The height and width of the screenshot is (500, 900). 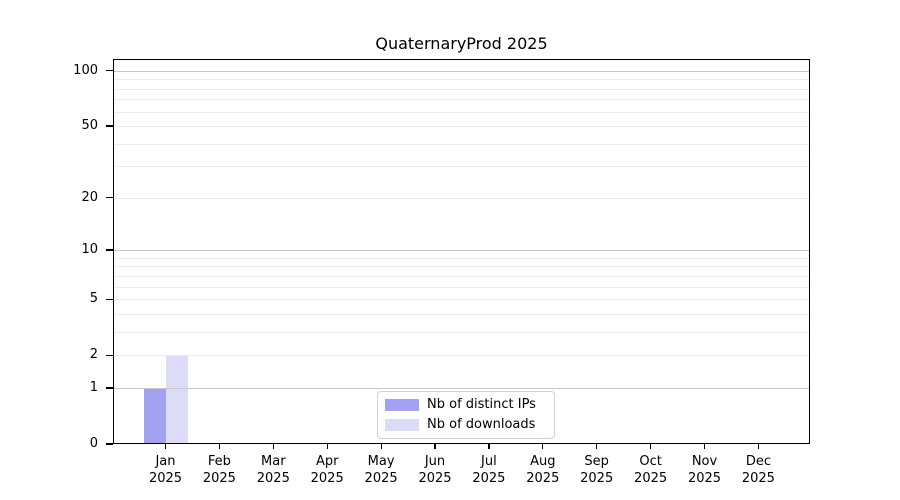 I want to click on legend-swatch-distinct-ips, so click(x=402, y=405).